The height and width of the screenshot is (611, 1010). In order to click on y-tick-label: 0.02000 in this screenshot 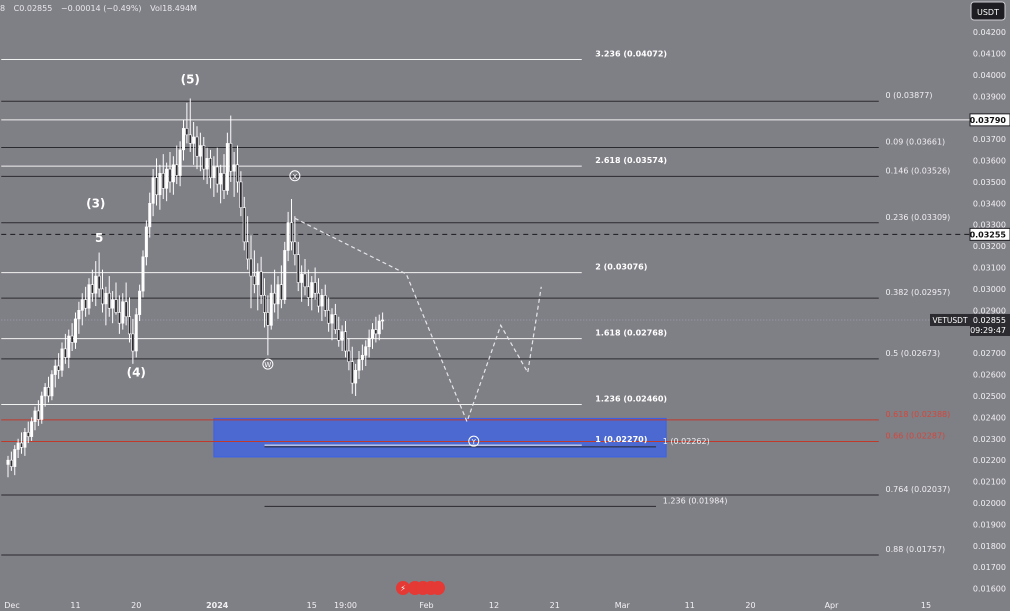, I will do `click(989, 503)`.